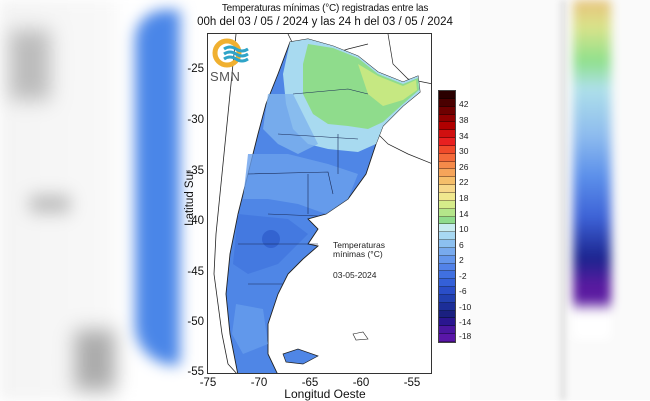 The width and height of the screenshot is (650, 401). What do you see at coordinates (463, 291) in the screenshot?
I see `colorbar-label: -6` at bounding box center [463, 291].